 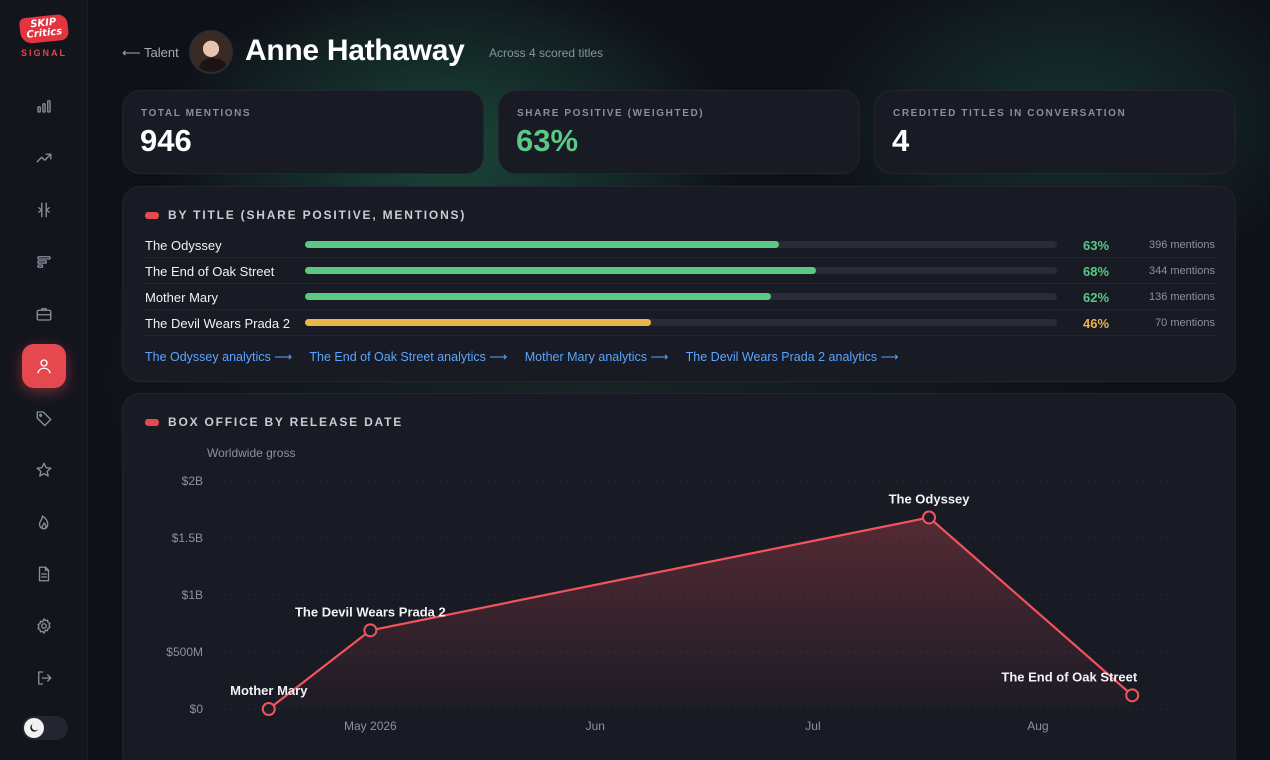 I want to click on briefcase-icon, so click(x=44, y=314).